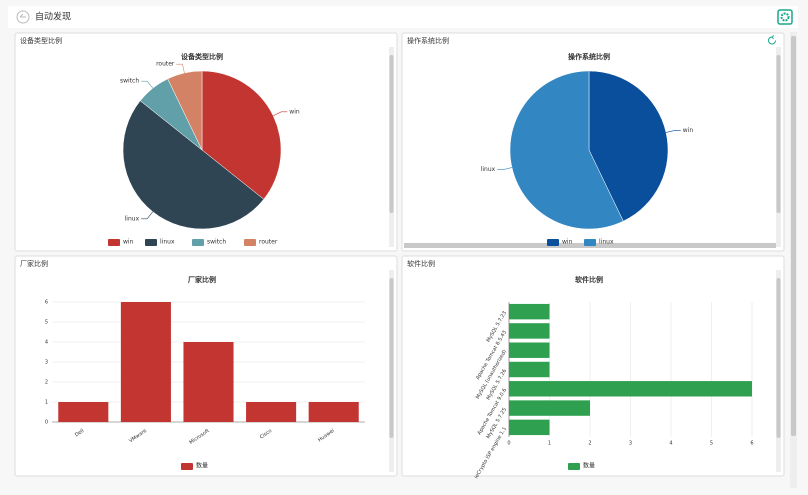 Image resolution: width=808 pixels, height=495 pixels. Describe the element at coordinates (46, 423) in the screenshot. I see `y-tick-label: 0` at that location.